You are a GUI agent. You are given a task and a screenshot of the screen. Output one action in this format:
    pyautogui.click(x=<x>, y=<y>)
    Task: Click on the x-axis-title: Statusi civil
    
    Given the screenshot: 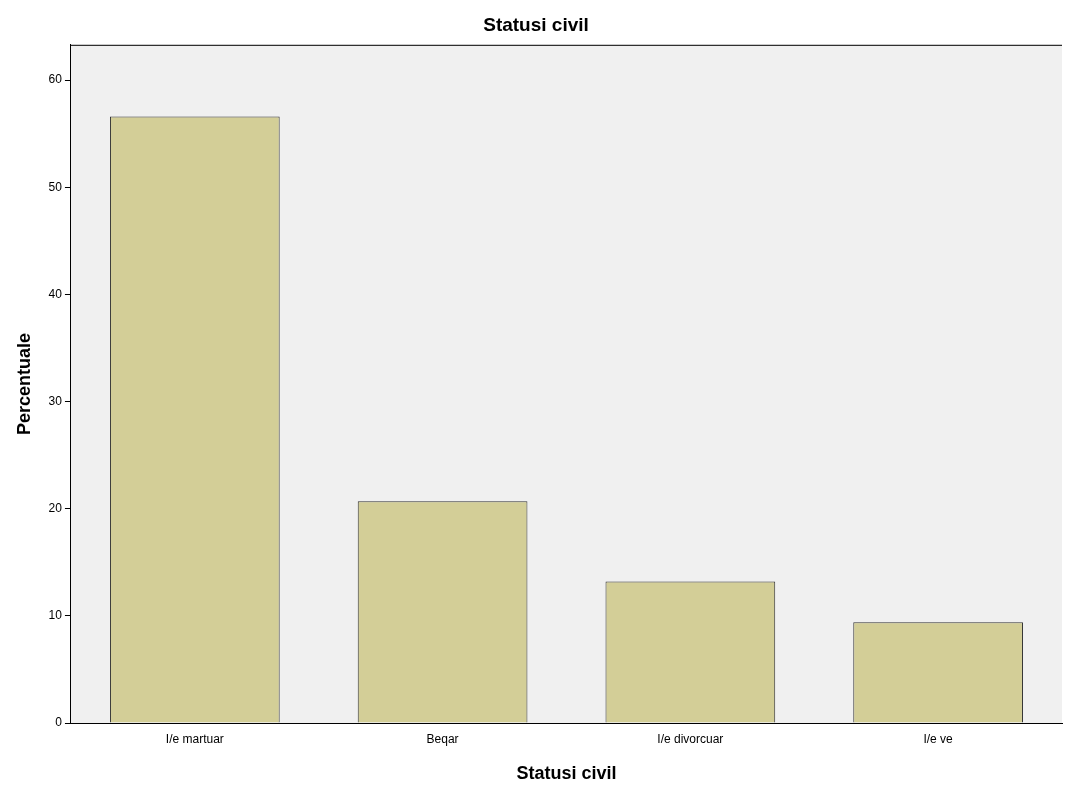 What is the action you would take?
    pyautogui.click(x=566, y=773)
    